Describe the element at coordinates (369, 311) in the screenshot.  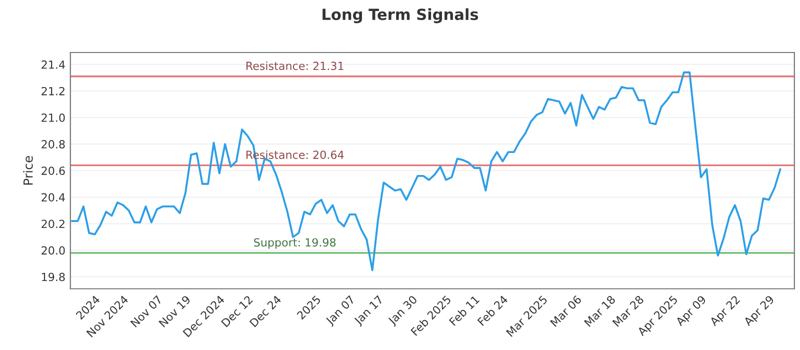
I see `x-tick-label: Jan 17` at that location.